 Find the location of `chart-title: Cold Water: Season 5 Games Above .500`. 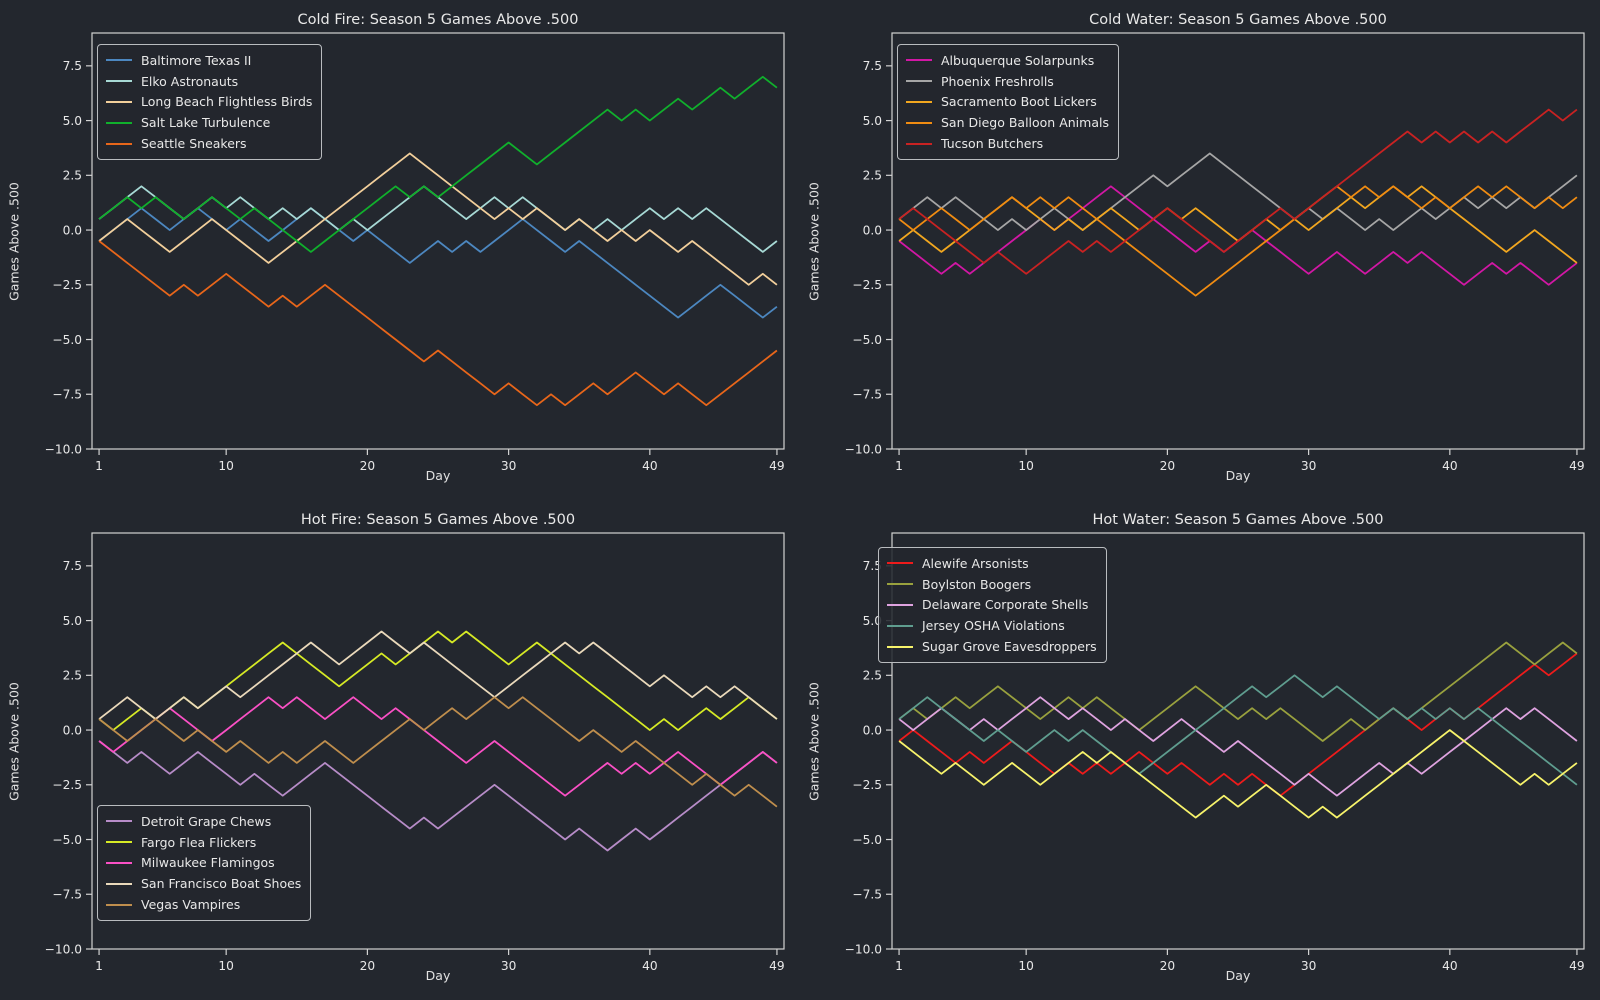

chart-title: Cold Water: Season 5 Games Above .500 is located at coordinates (1238, 20).